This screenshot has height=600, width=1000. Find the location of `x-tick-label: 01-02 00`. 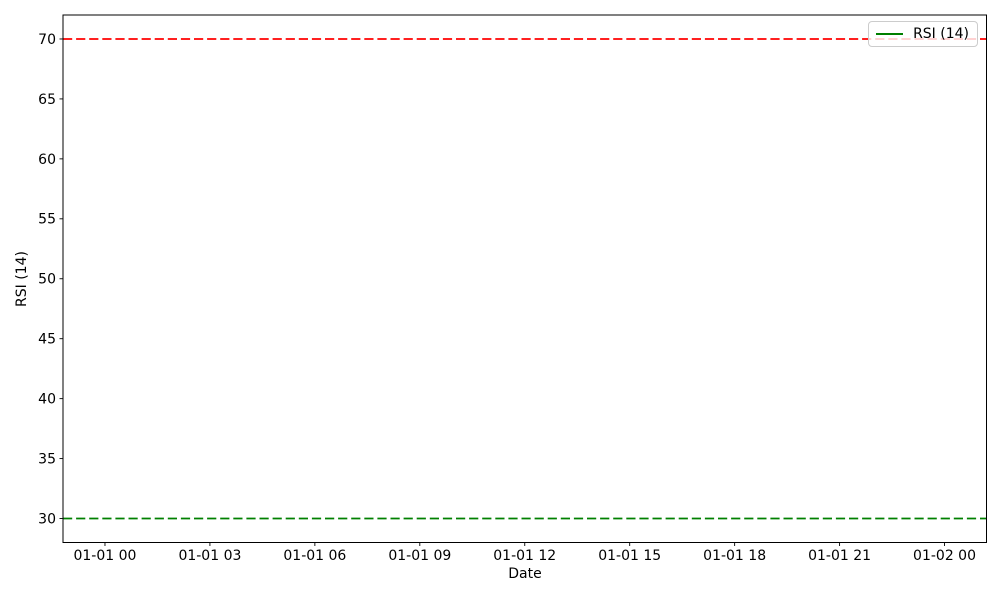

x-tick-label: 01-02 00 is located at coordinates (944, 556).